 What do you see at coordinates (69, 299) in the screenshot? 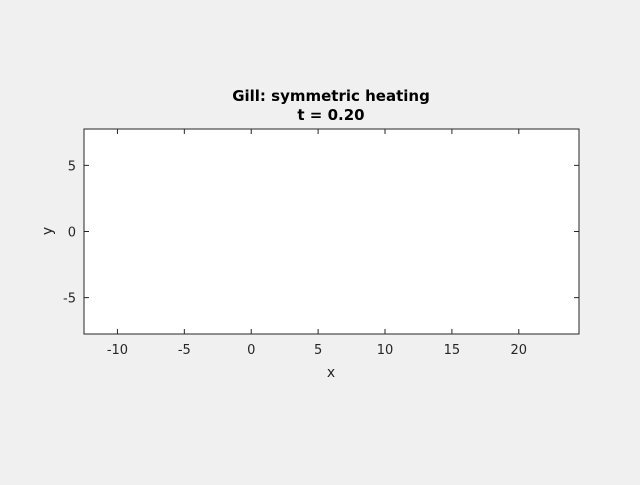
I see `y-tick-label: -5` at bounding box center [69, 299].